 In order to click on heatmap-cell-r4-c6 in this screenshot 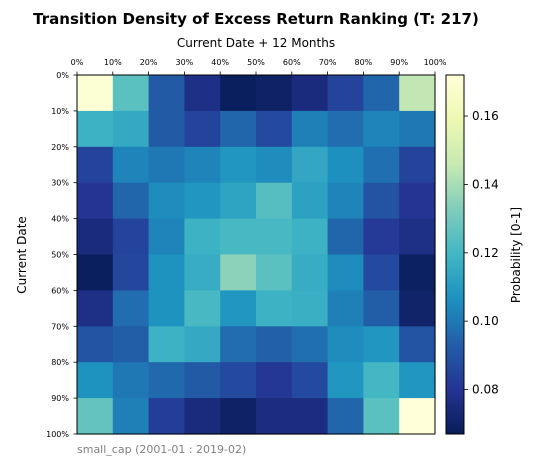, I will do `click(310, 237)`.